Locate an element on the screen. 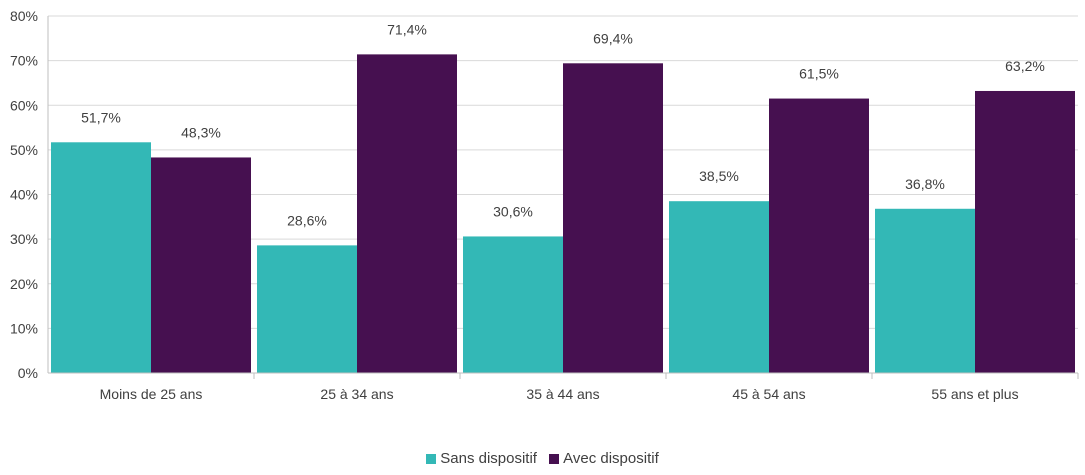  y-tick-label: 80% is located at coordinates (24, 16).